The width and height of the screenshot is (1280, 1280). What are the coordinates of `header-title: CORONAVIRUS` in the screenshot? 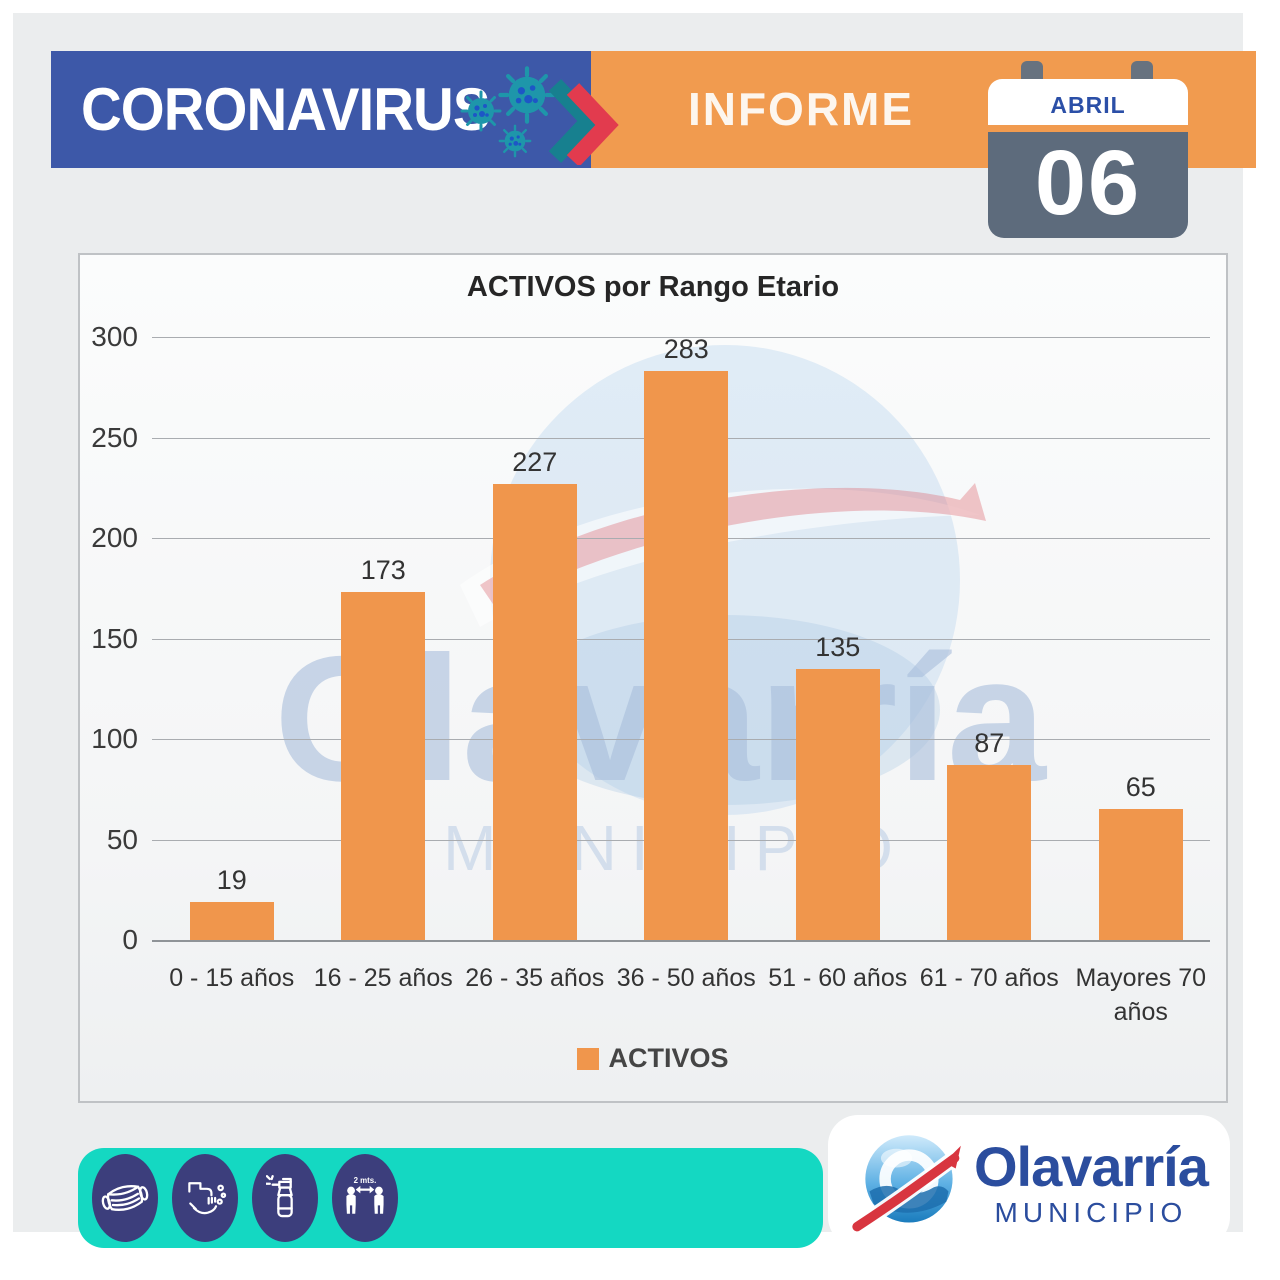 It's located at (285, 109).